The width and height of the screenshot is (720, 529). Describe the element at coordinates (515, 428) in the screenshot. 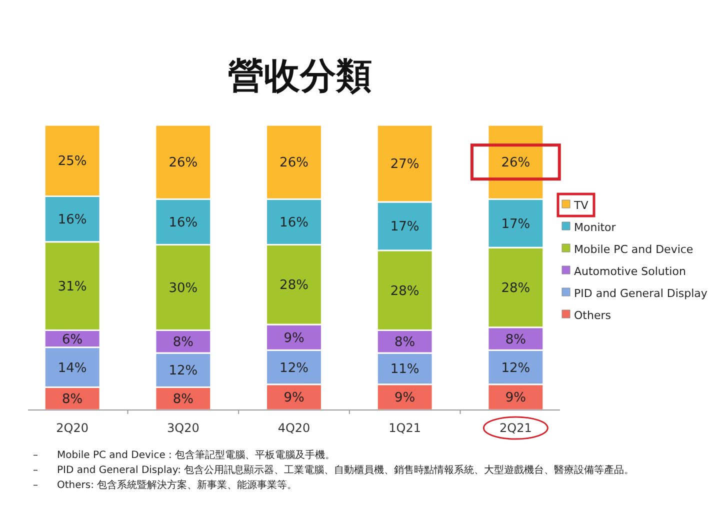

I see `x-tick-label: 2Q21` at that location.